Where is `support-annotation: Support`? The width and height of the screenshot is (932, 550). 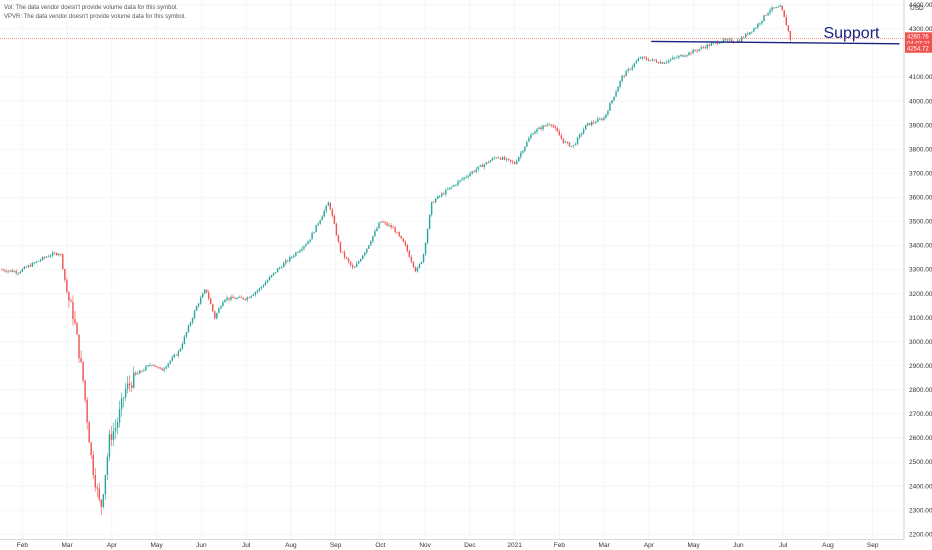 support-annotation: Support is located at coordinates (851, 33).